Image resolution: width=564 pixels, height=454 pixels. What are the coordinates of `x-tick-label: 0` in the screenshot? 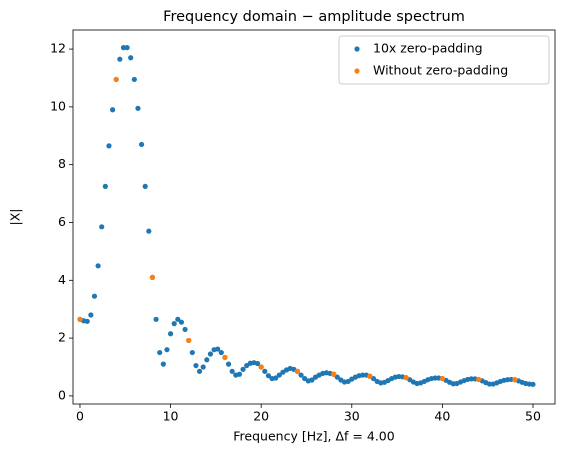 It's located at (80, 416).